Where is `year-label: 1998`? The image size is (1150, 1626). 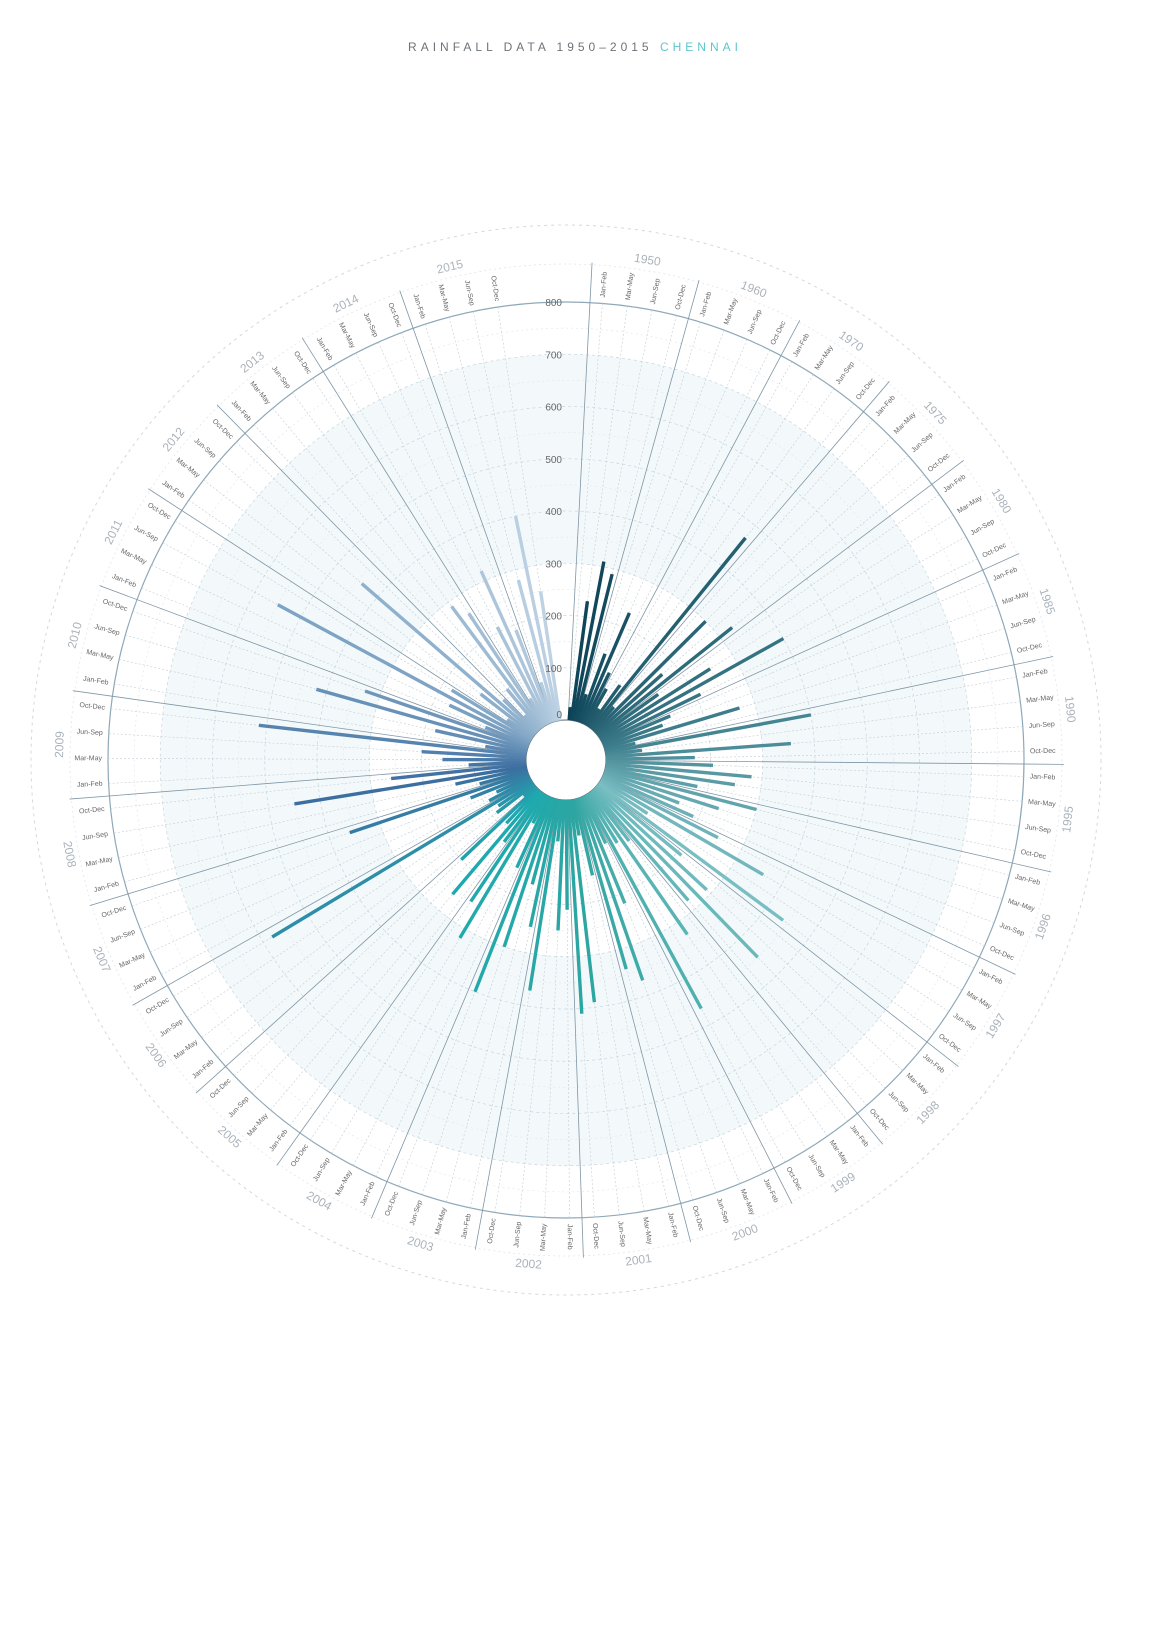
year-label: 1998 is located at coordinates (928, 1112).